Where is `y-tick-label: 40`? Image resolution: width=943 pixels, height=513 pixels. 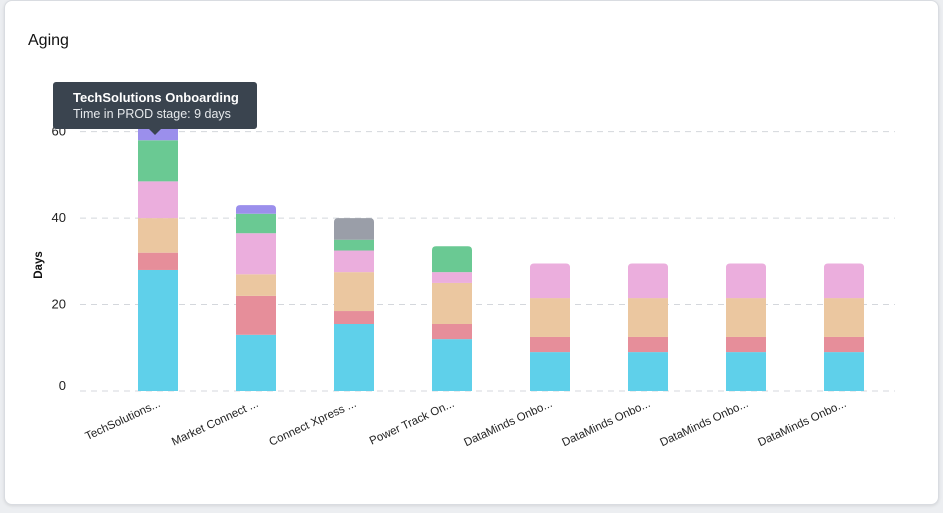
y-tick-label: 40 is located at coordinates (59, 217).